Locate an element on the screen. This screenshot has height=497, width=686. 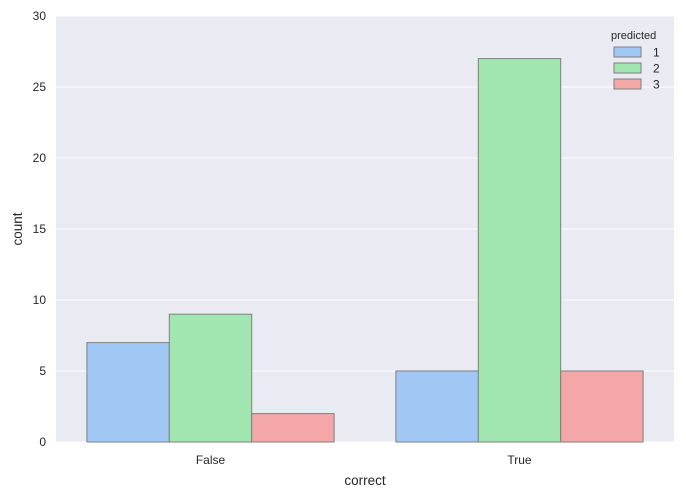
y-tick-label: 25 is located at coordinates (40, 87).